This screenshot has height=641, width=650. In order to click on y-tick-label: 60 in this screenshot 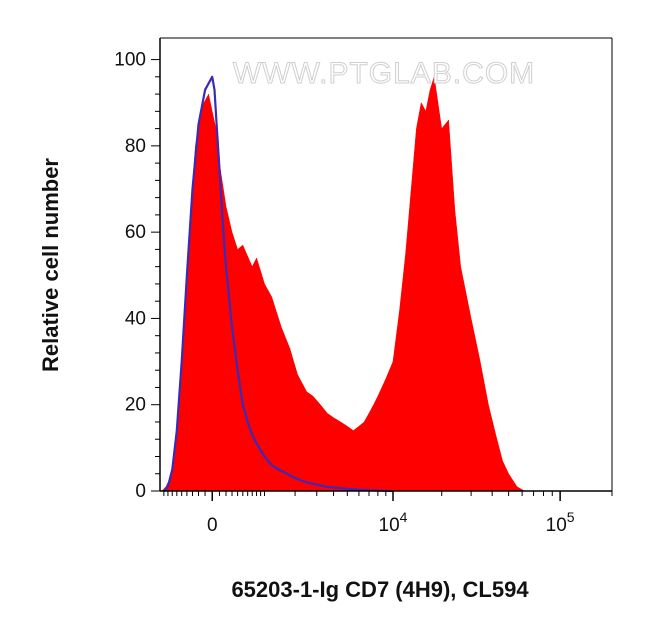, I will do `click(135, 232)`.